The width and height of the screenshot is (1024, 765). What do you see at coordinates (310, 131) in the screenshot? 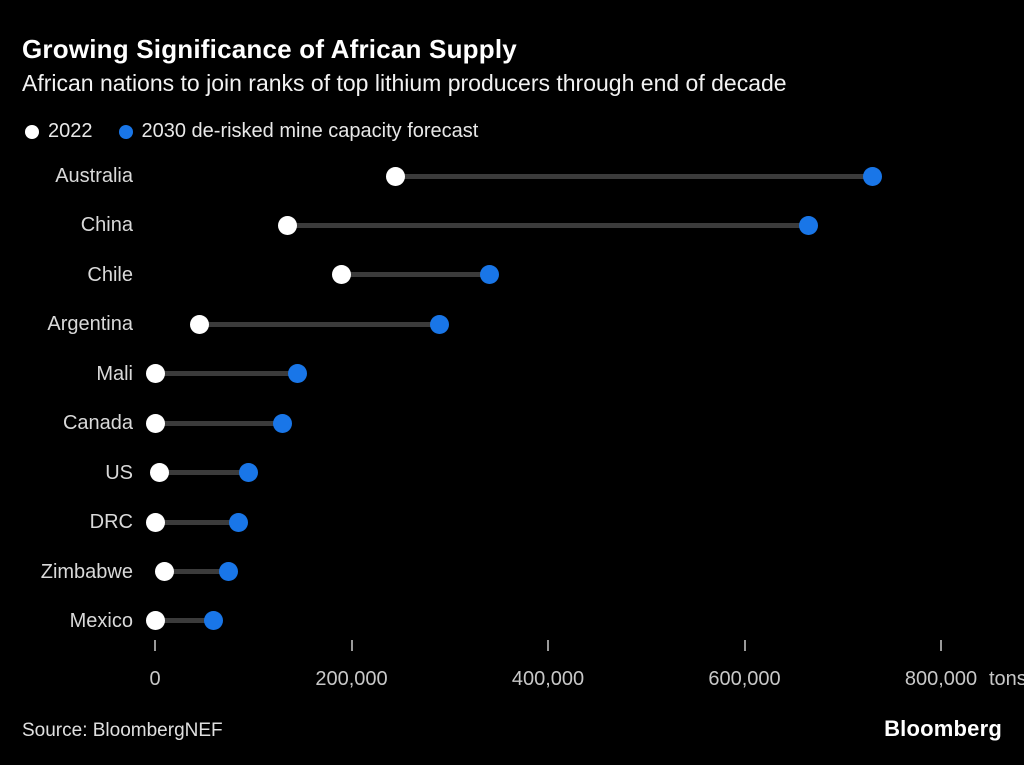
I see `legend-label: 2030 de-risked mine capacity forecast` at bounding box center [310, 131].